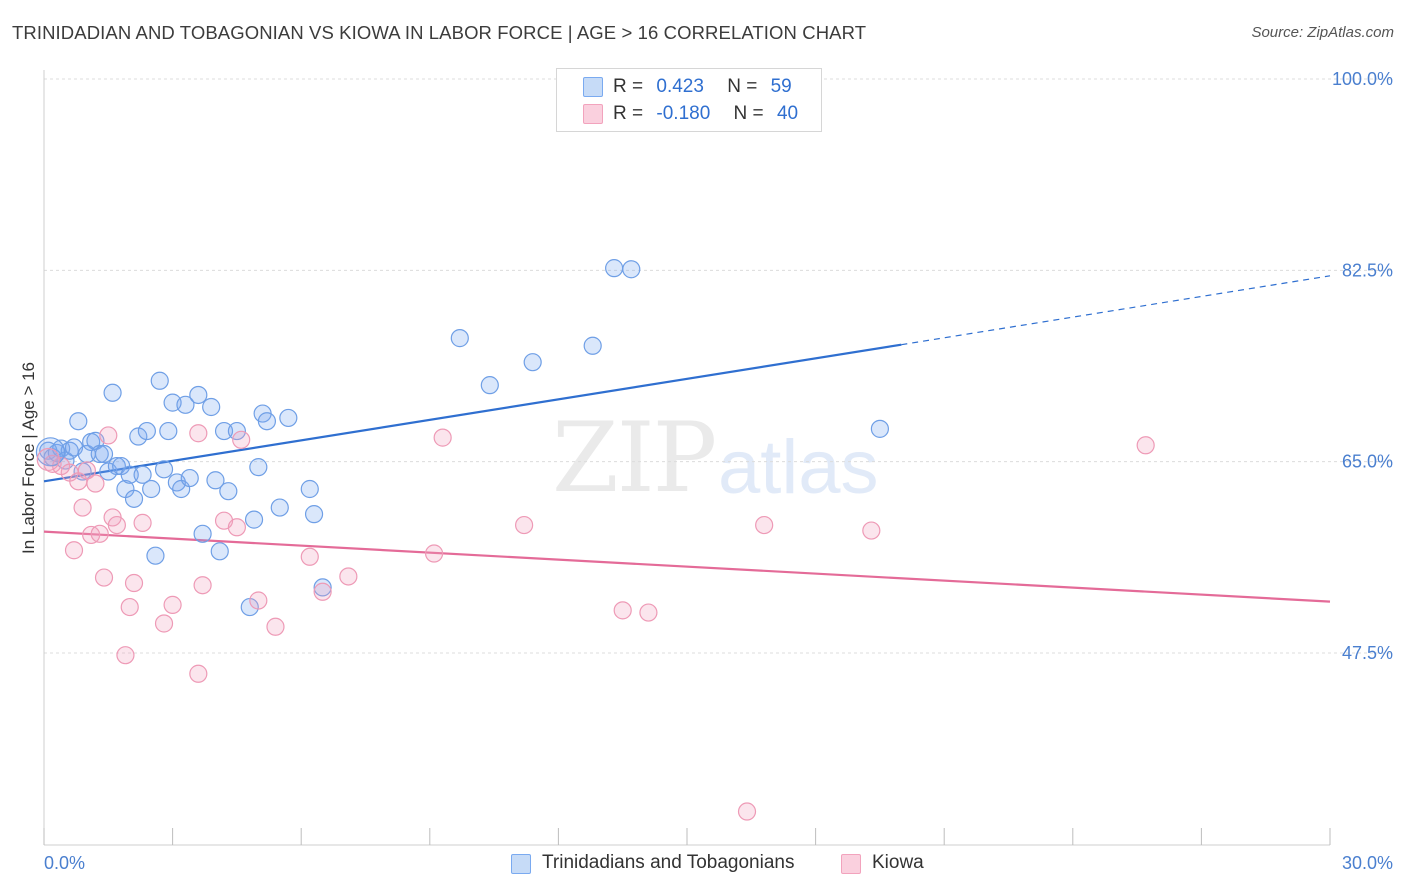 The height and width of the screenshot is (892, 1406). What do you see at coordinates (1367, 863) in the screenshot?
I see `x-tick-label: 30.0%` at bounding box center [1367, 863].